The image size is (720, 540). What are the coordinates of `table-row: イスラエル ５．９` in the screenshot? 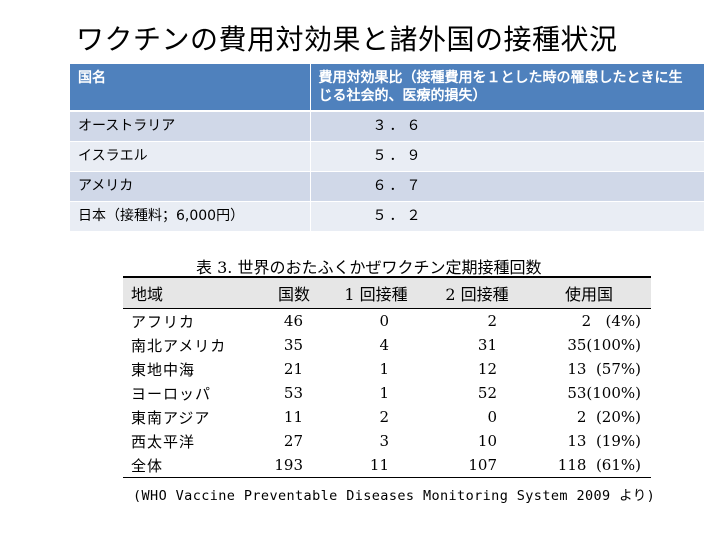 It's located at (387, 156).